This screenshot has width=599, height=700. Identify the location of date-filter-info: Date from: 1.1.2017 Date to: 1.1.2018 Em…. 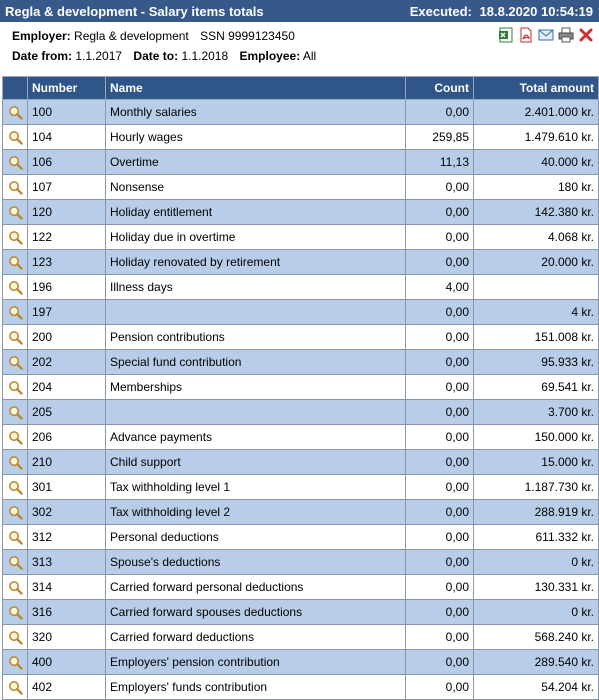
(164, 56).